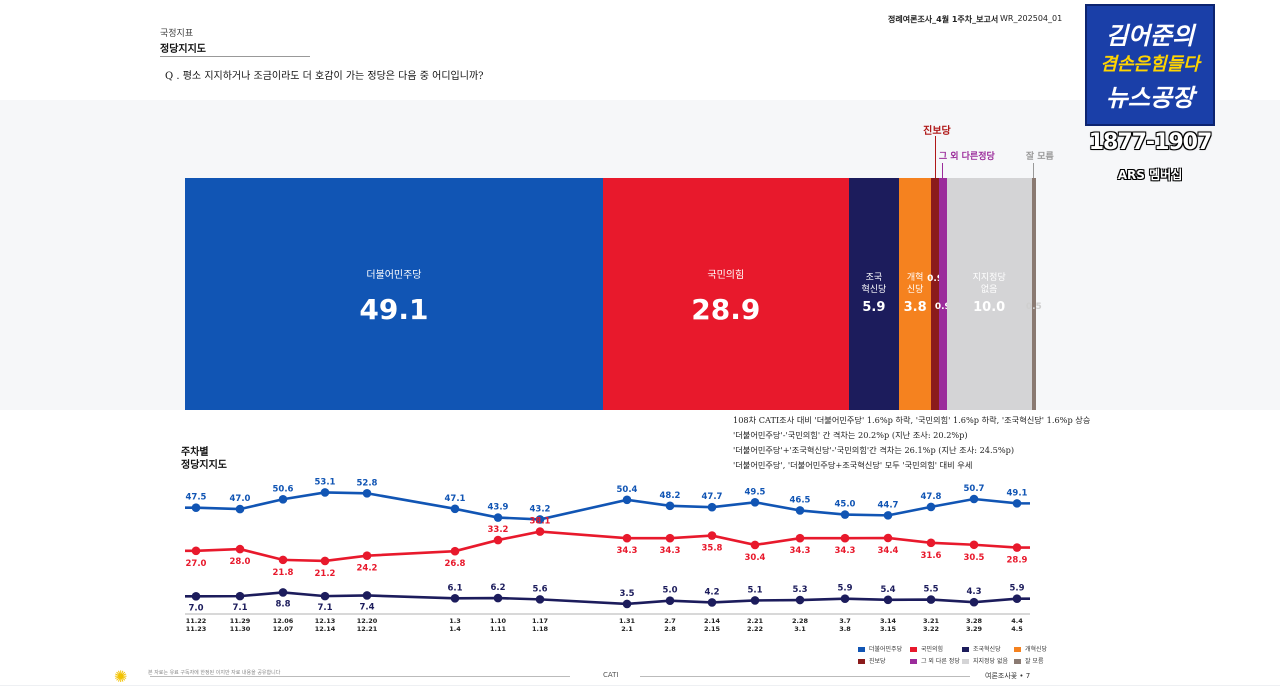 The width and height of the screenshot is (1280, 686). I want to click on line-value-label: 5.5, so click(930, 590).